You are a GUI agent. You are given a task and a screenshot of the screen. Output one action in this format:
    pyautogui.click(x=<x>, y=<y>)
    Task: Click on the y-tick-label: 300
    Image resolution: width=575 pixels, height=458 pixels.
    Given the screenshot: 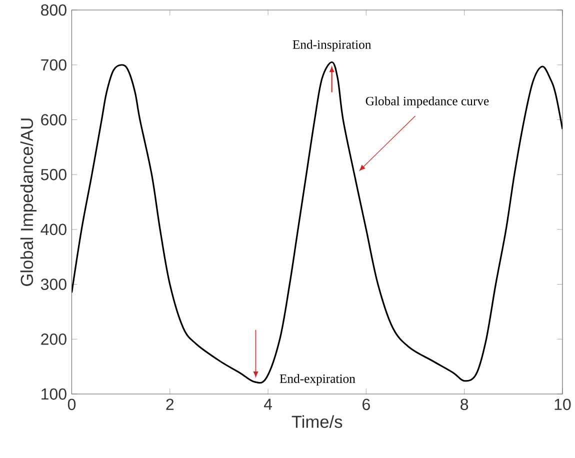 What is the action you would take?
    pyautogui.click(x=53, y=284)
    